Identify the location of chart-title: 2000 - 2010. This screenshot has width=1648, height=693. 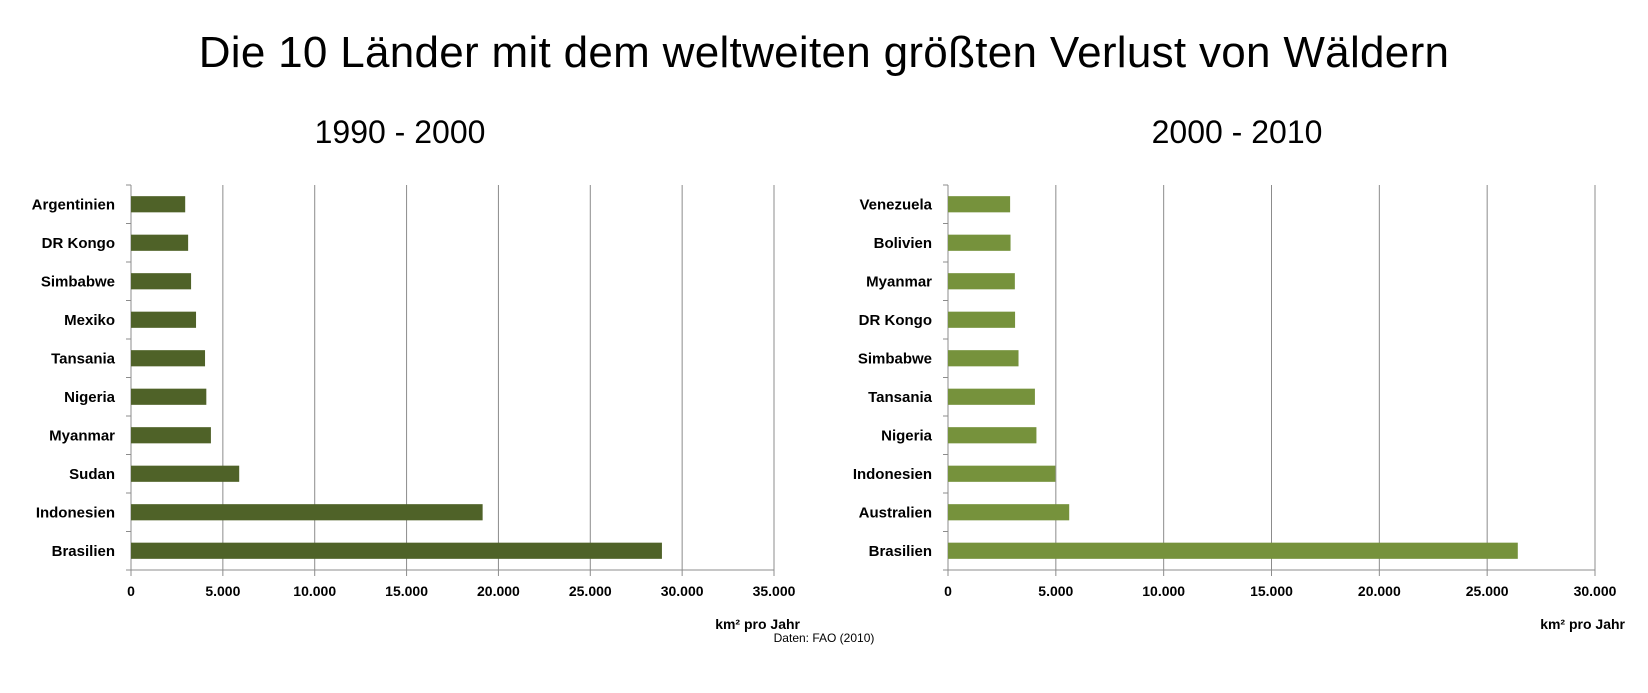
(1237, 132).